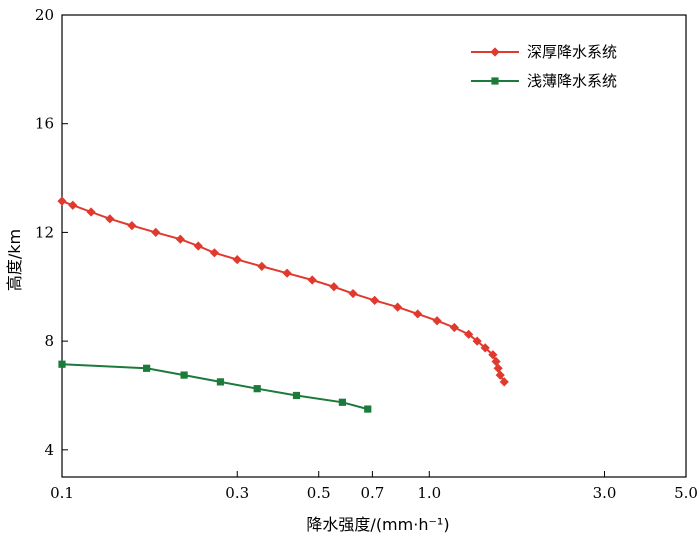 The width and height of the screenshot is (700, 541). Describe the element at coordinates (44, 124) in the screenshot. I see `y-tick-label: 16` at that location.